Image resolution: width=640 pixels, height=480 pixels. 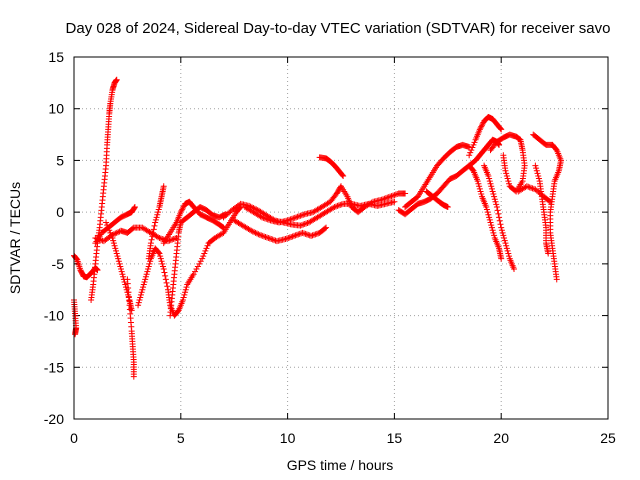 I want to click on x-tick-label: 5, so click(x=181, y=438).